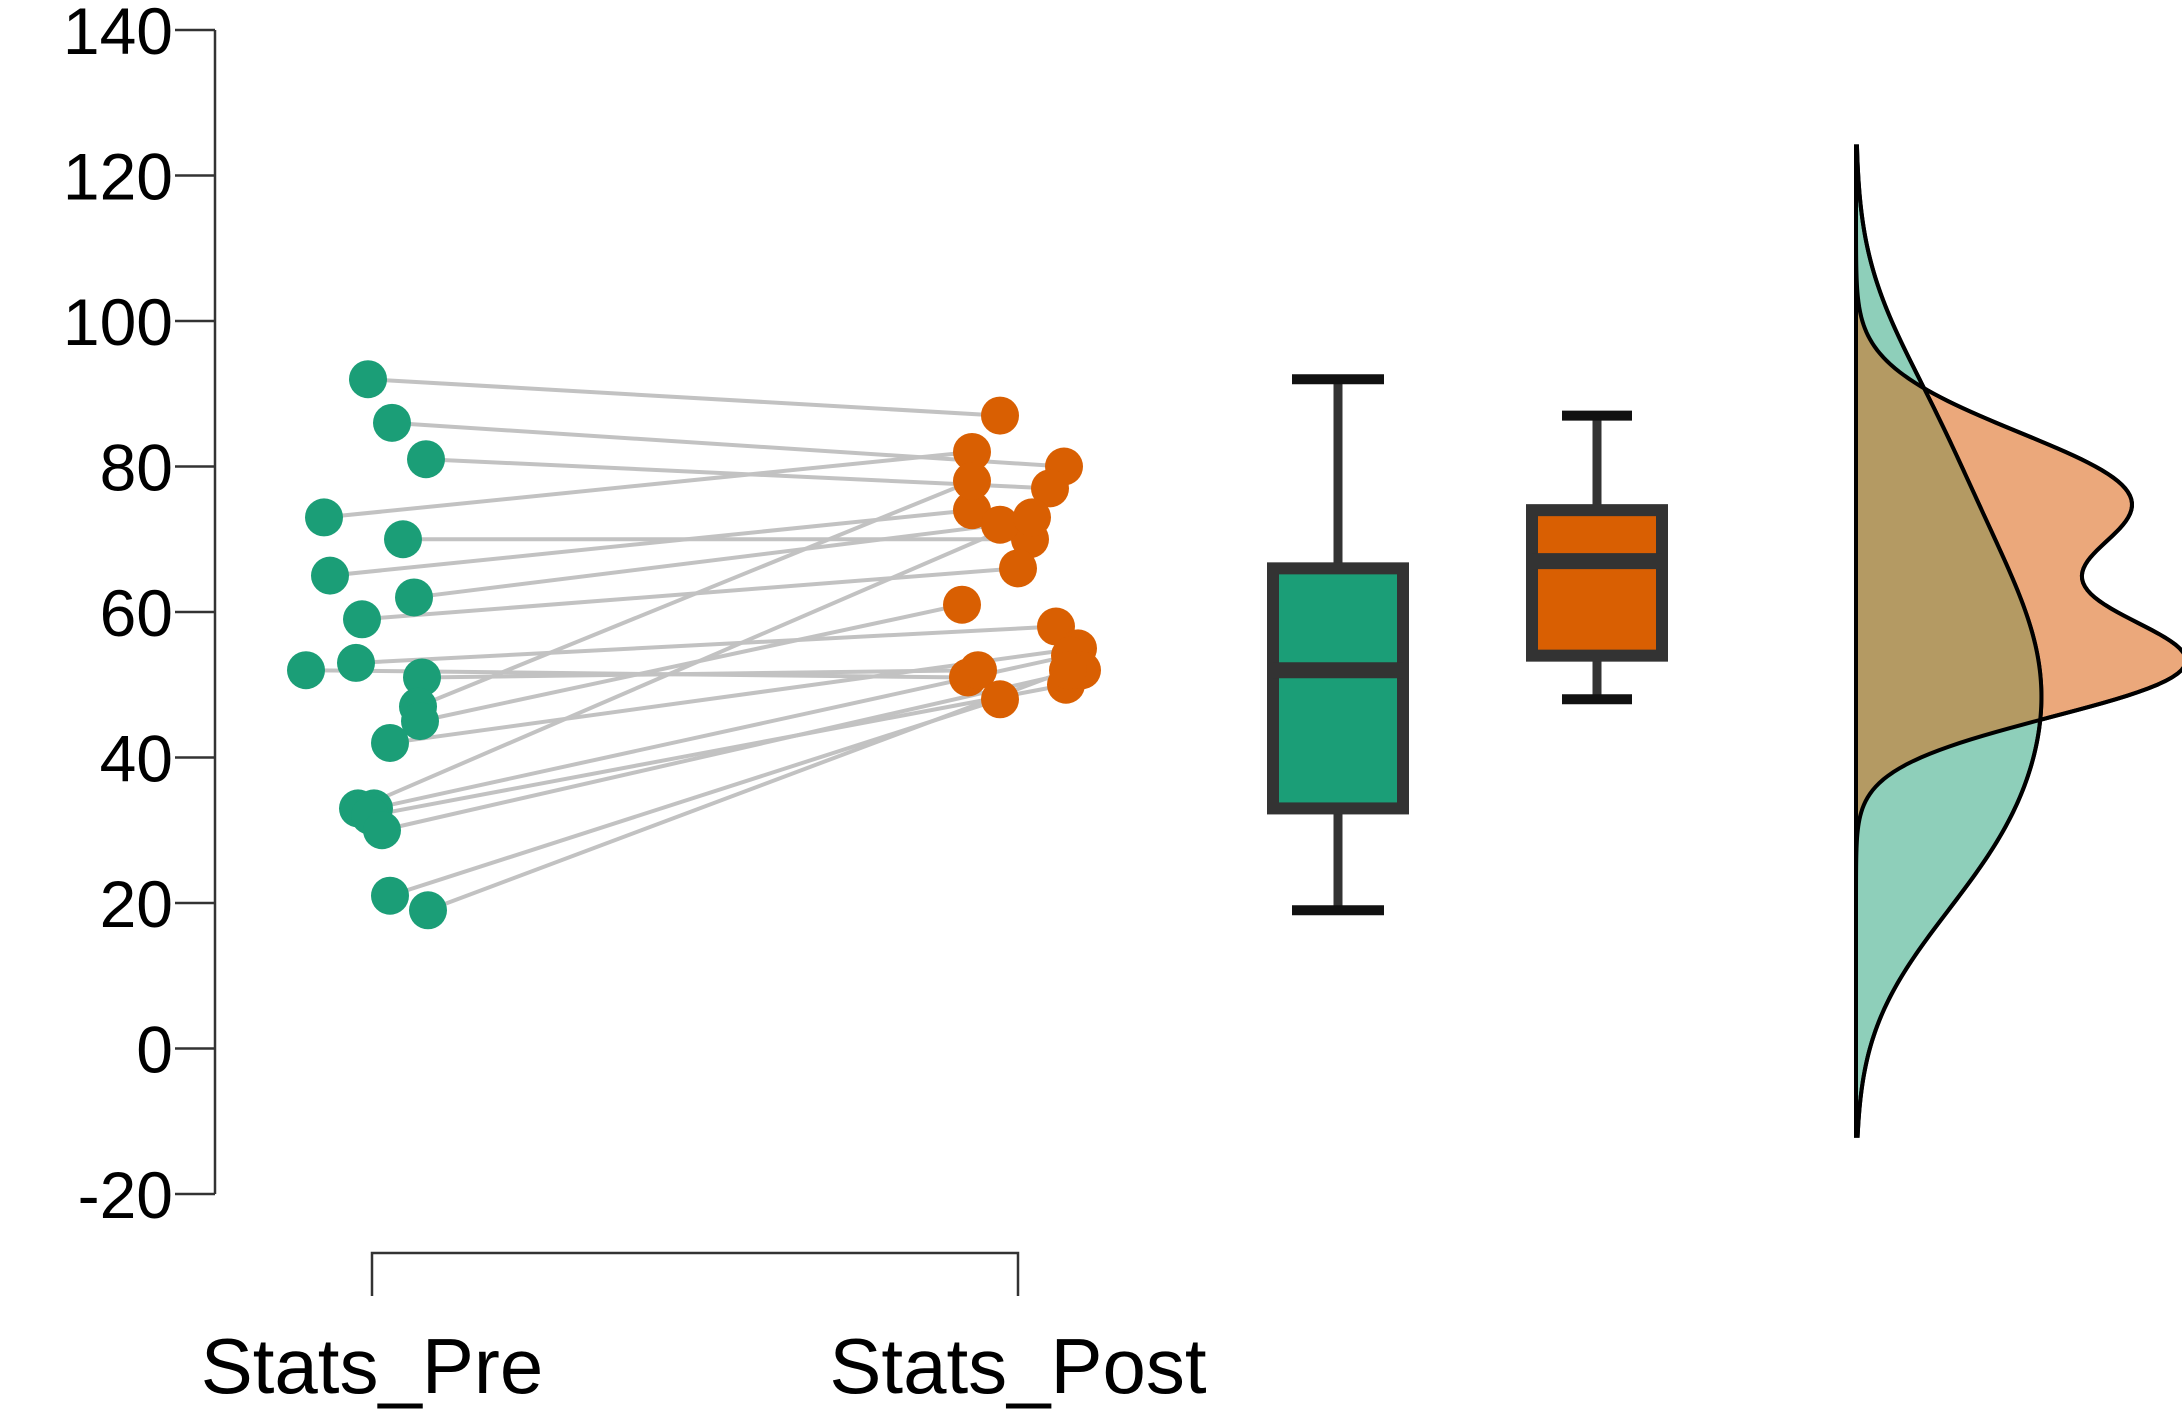 Image resolution: width=2182 pixels, height=1413 pixels. Describe the element at coordinates (704, 1330) in the screenshot. I see `x-axis: Stats_Pre Stats_Post` at that location.